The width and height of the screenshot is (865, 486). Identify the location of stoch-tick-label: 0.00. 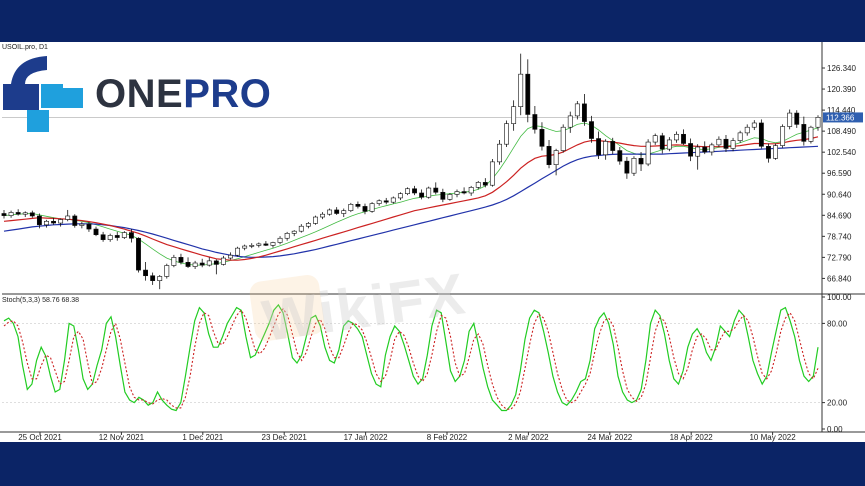
(835, 429).